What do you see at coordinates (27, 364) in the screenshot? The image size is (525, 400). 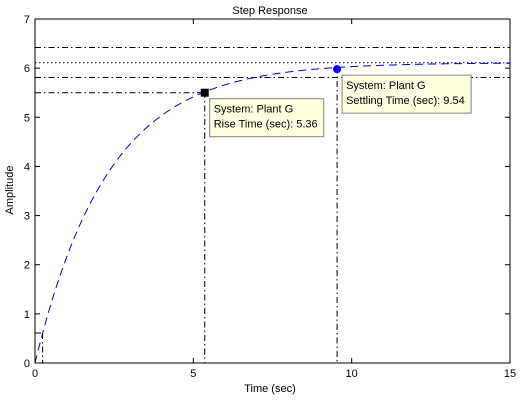 I see `y-tick-label-0: 0` at bounding box center [27, 364].